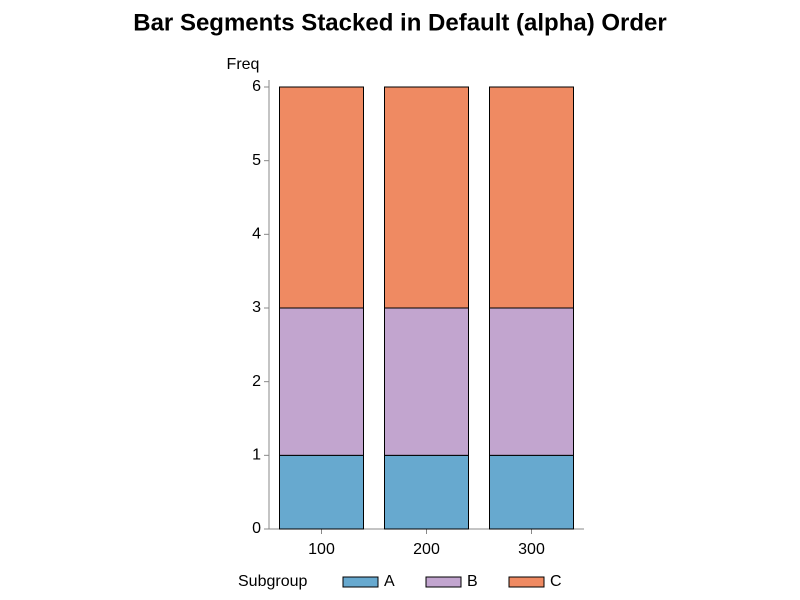 This screenshot has height=600, width=800. What do you see at coordinates (256, 234) in the screenshot?
I see `y-tick-label: 4` at bounding box center [256, 234].